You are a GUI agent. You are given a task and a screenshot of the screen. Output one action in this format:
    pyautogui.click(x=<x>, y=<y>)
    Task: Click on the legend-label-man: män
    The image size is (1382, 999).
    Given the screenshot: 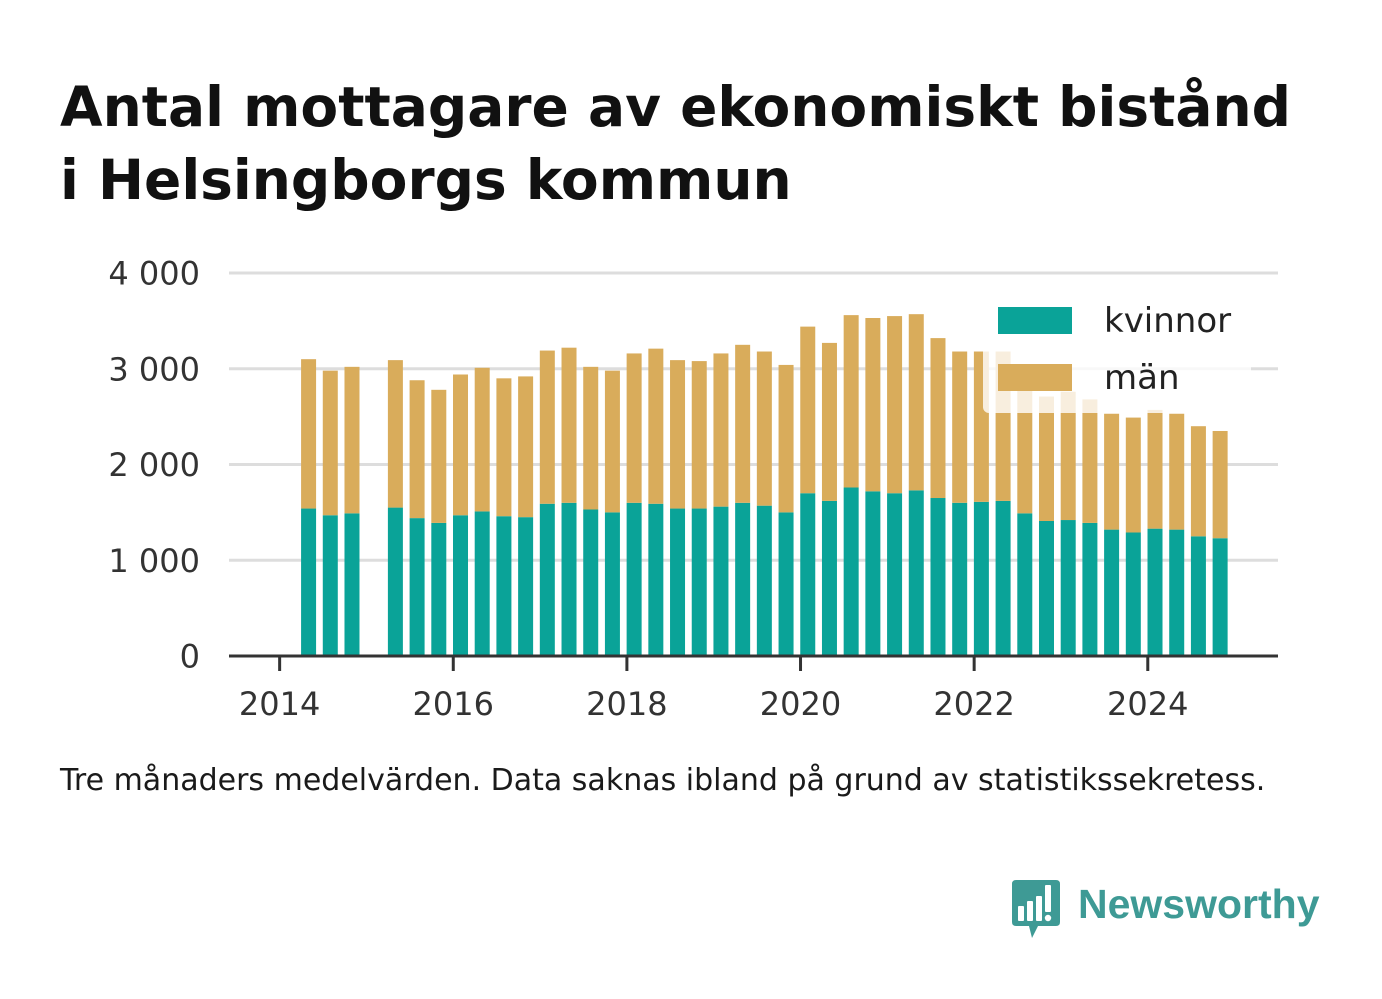 What is the action you would take?
    pyautogui.click(x=1142, y=378)
    